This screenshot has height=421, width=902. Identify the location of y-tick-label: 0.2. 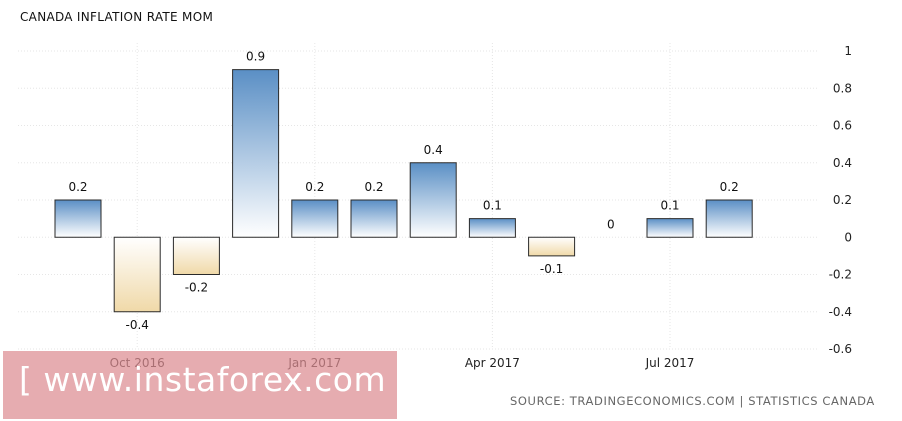
(842, 200).